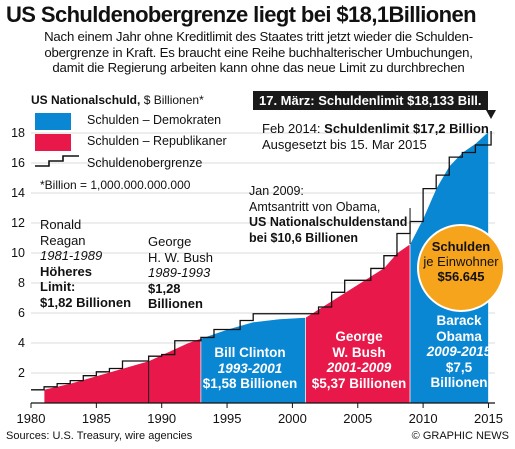  Describe the element at coordinates (161, 418) in the screenshot. I see `x-tick-label: 1990` at that location.